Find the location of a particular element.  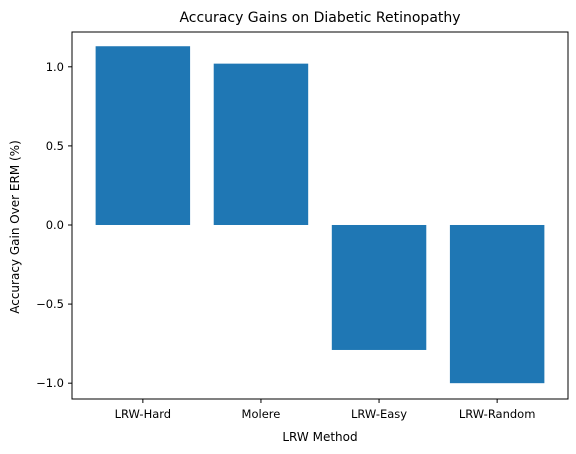

bar-lrw-easy is located at coordinates (379, 287).